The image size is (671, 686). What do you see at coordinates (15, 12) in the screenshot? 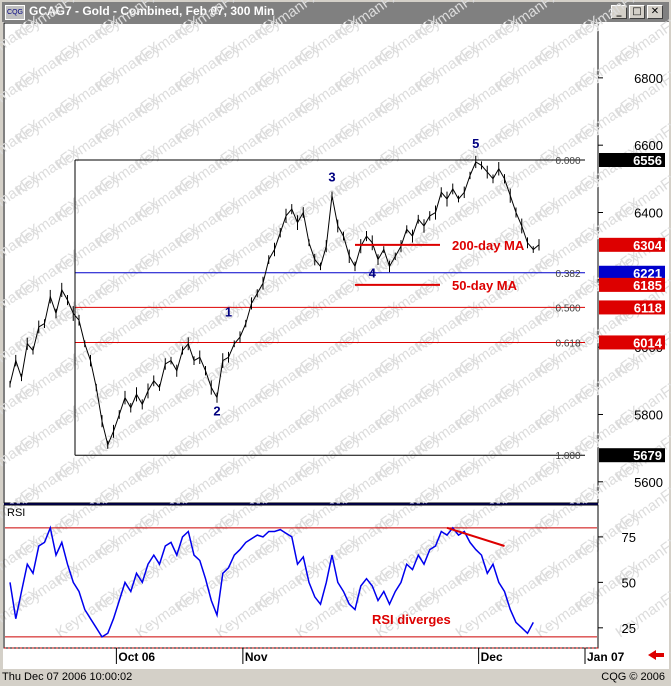
I see `cqg-app-icon: CQG` at bounding box center [15, 12].